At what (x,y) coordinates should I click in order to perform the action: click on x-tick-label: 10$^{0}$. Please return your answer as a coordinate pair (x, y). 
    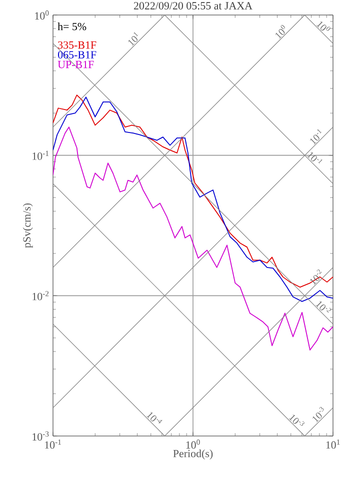
    Looking at the image, I should click on (193, 444).